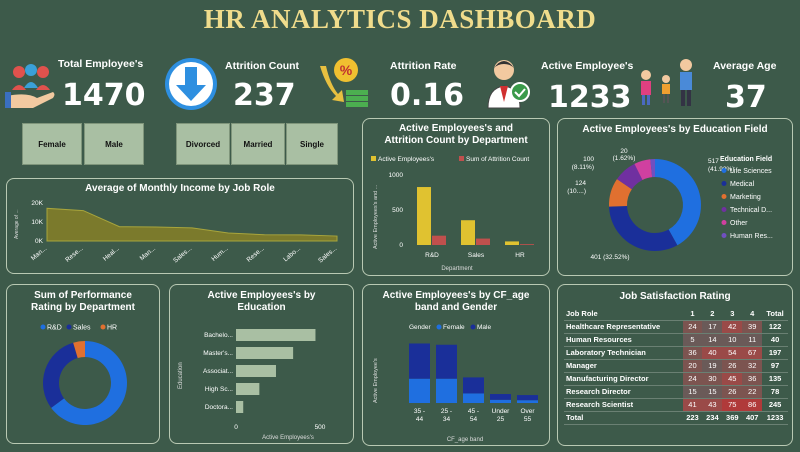  What do you see at coordinates (54, 328) in the screenshot?
I see `perf-legend-item: R&D` at bounding box center [54, 328].